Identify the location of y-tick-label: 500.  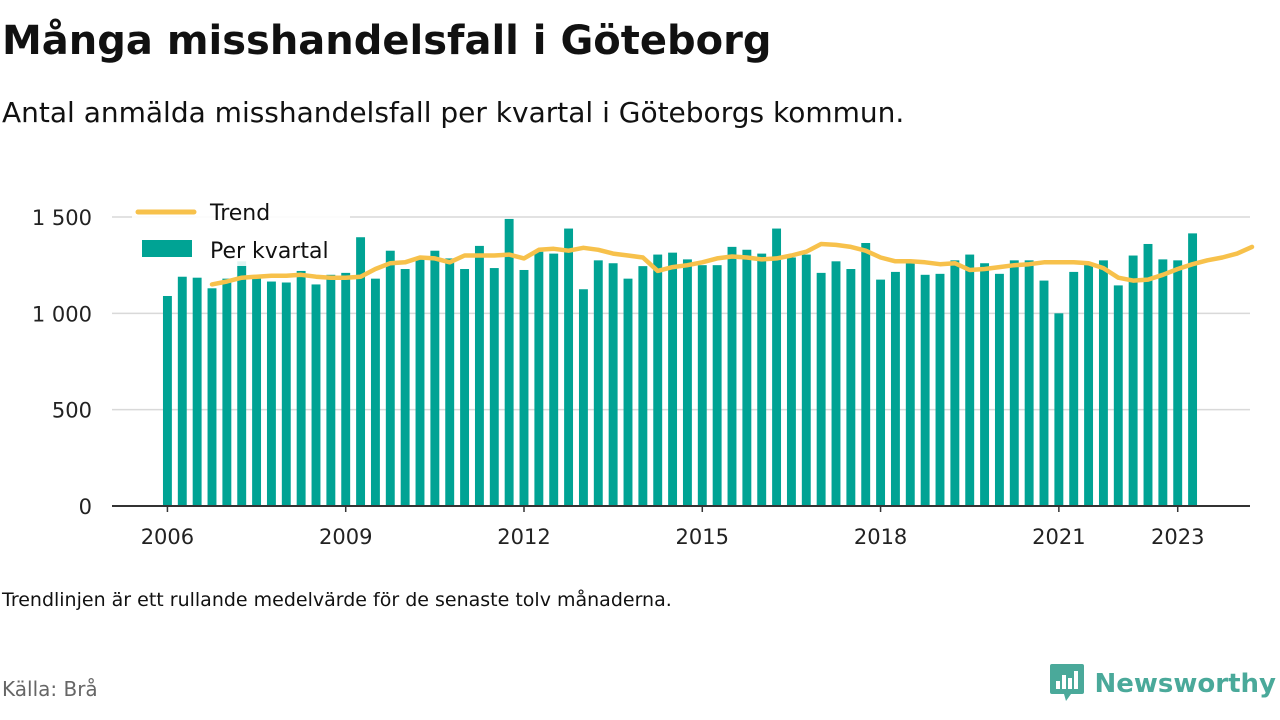
(72, 411).